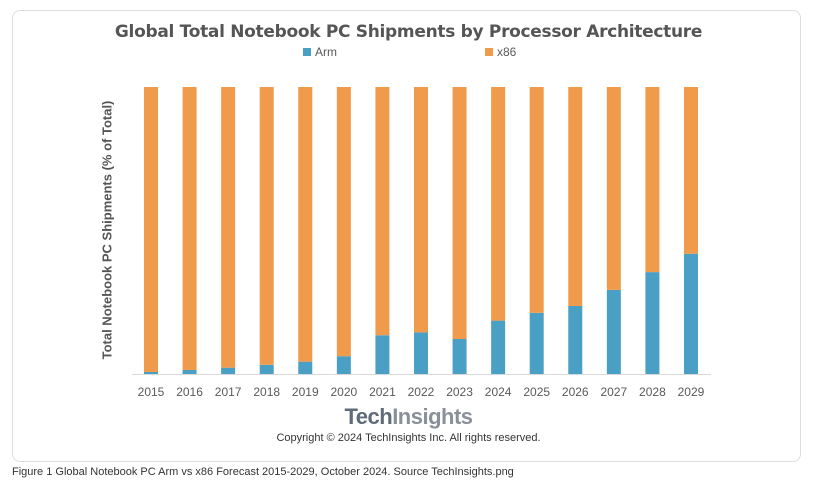 The width and height of the screenshot is (817, 491). Describe the element at coordinates (459, 213) in the screenshot. I see `bar-x86-2023` at that location.